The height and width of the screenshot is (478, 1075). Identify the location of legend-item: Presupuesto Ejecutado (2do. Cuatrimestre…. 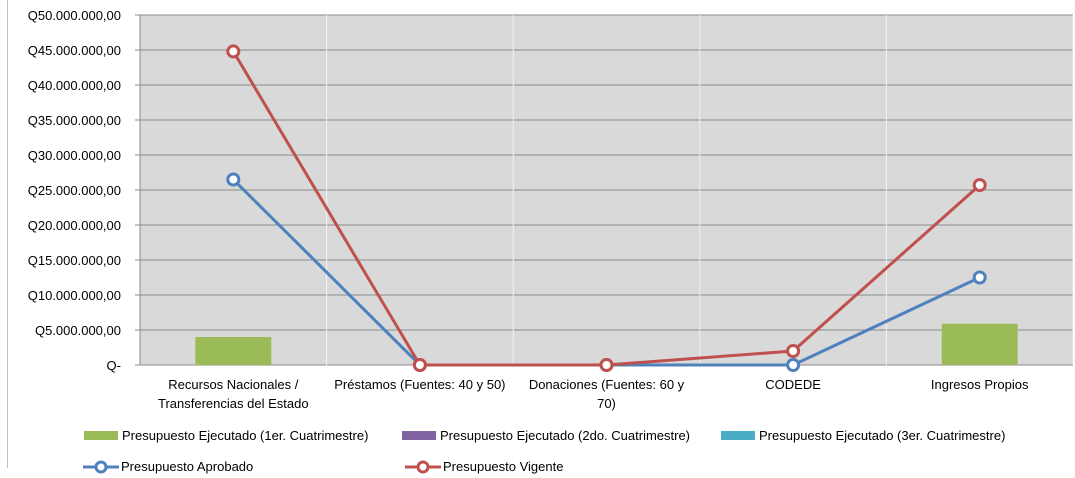
(546, 435).